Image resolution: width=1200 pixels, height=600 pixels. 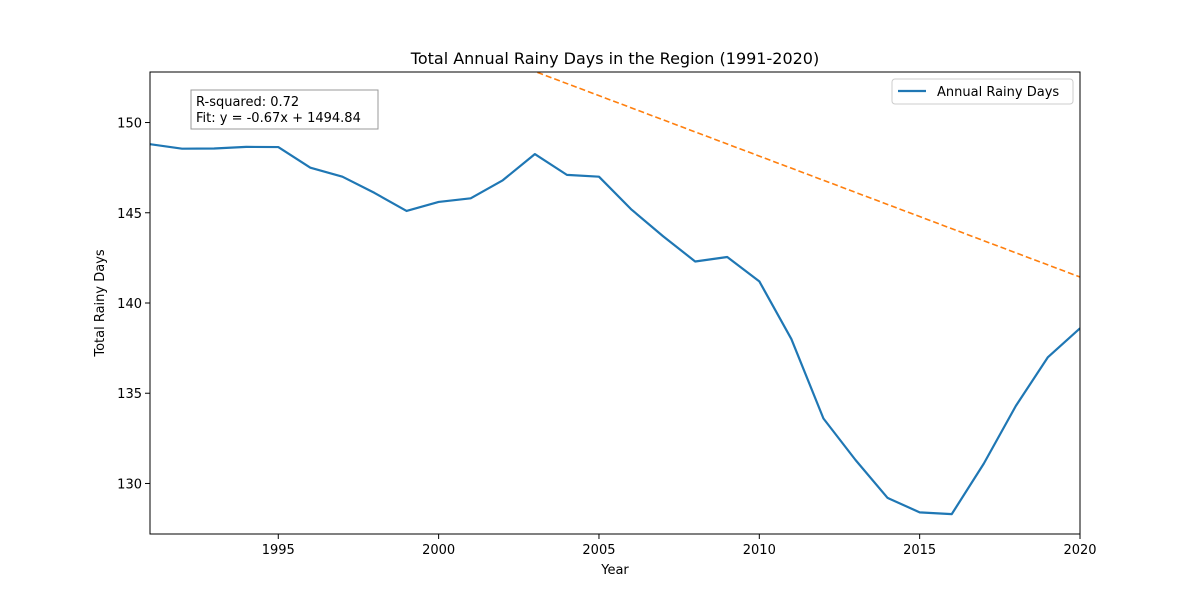 I want to click on legend-box, so click(x=982, y=91).